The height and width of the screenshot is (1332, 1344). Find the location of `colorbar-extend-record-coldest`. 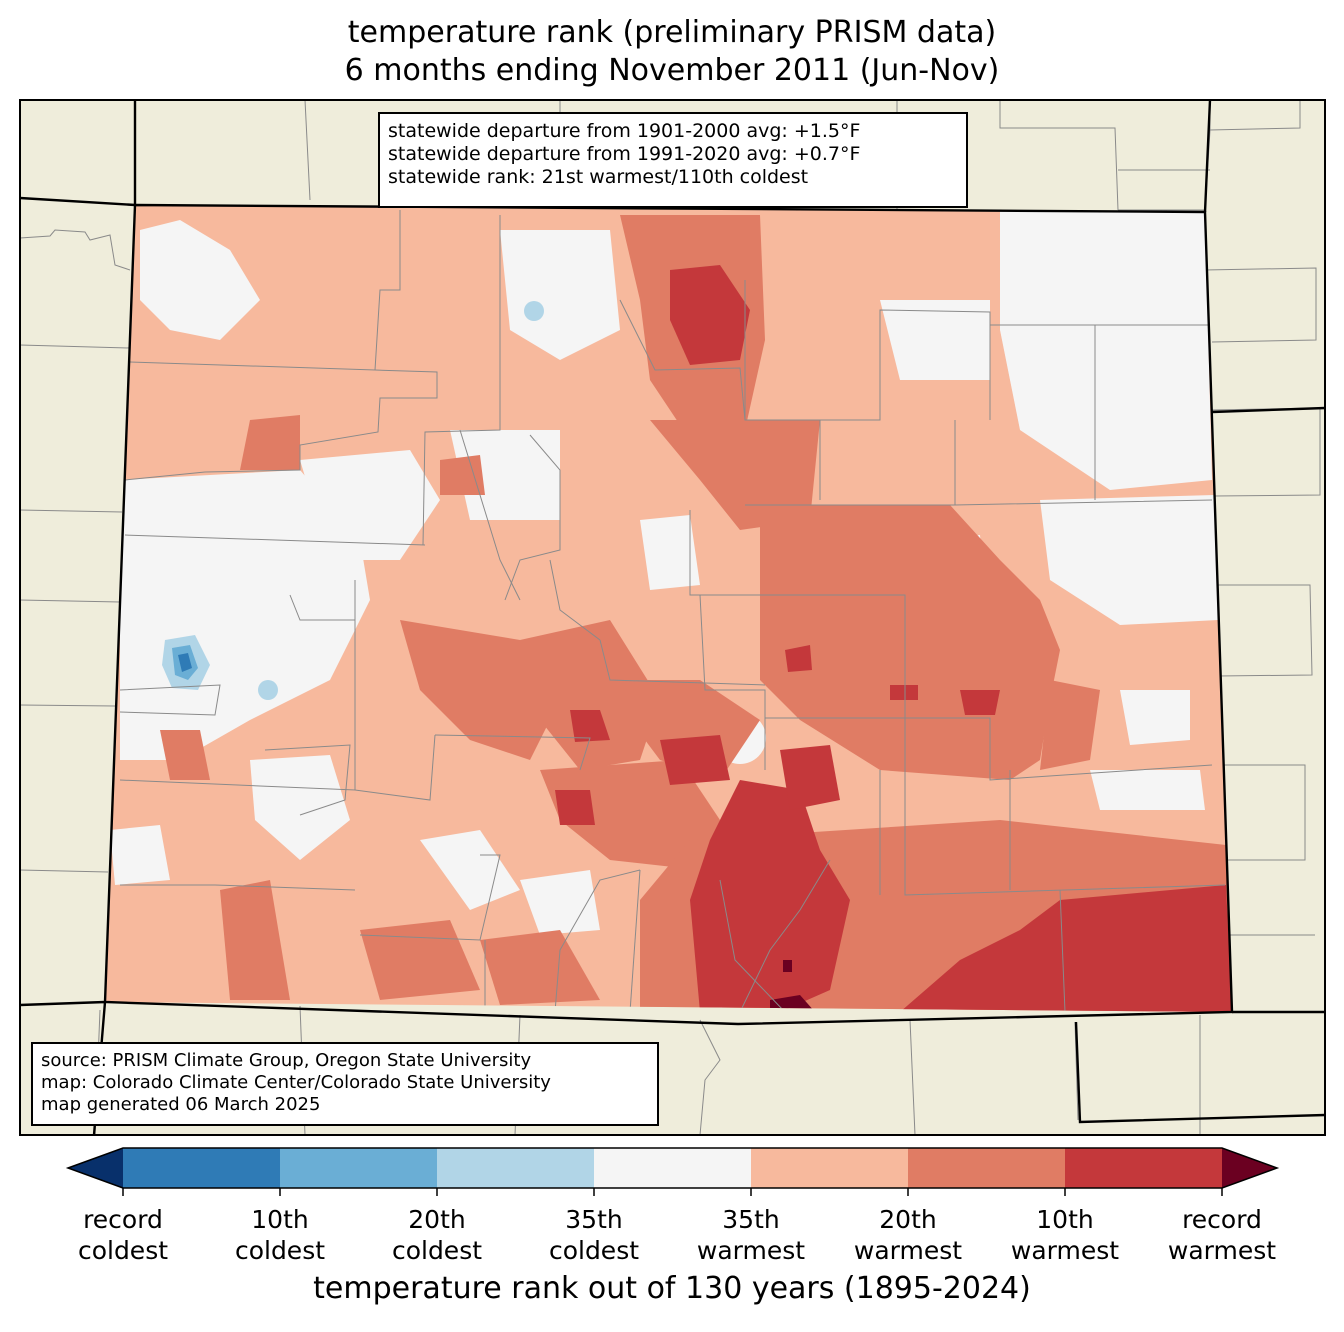

colorbar-extend-record-coldest is located at coordinates (95, 1168).